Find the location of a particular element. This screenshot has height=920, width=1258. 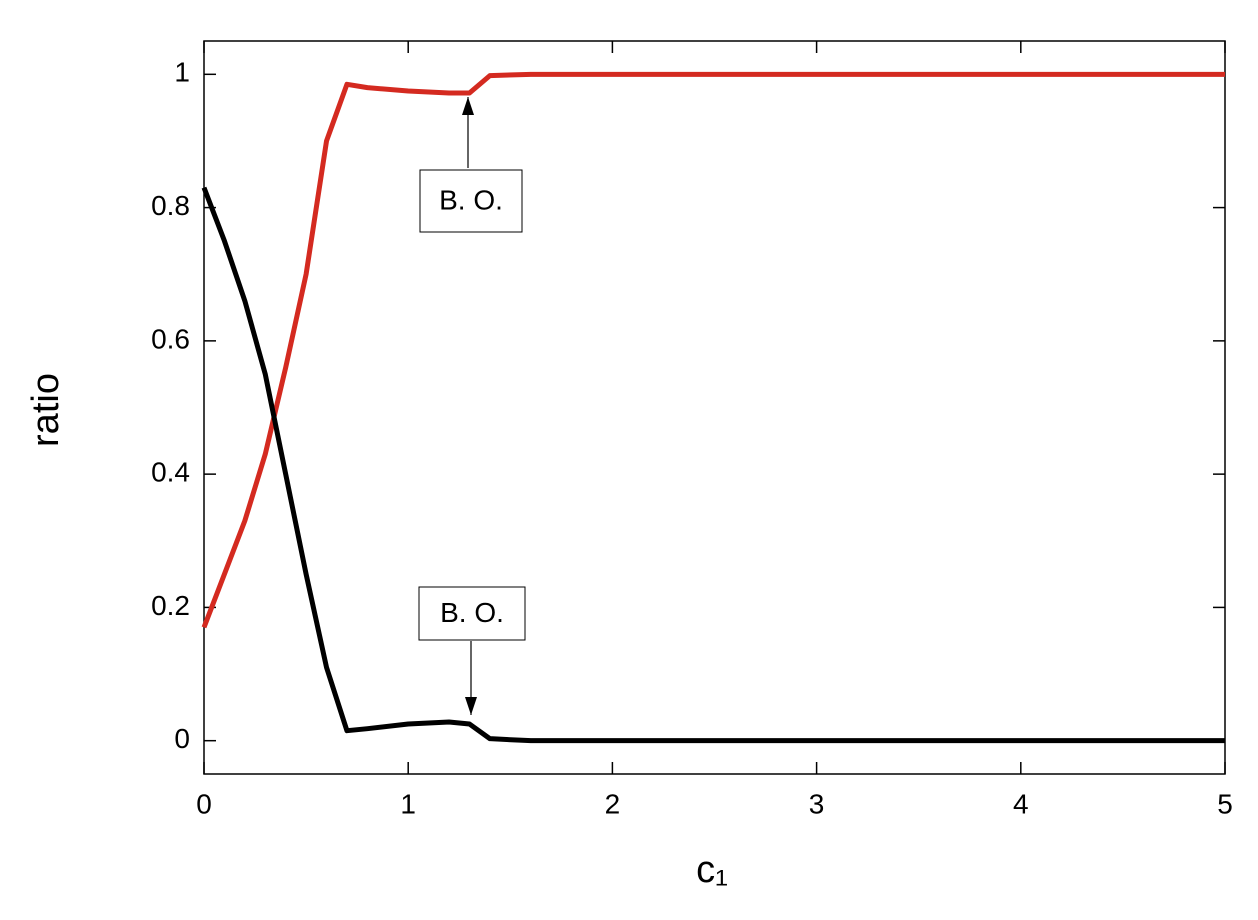

x-tick-label: 4 is located at coordinates (1021, 803).